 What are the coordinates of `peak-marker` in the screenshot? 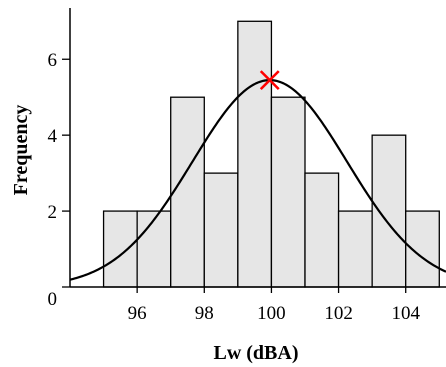 It's located at (269, 80).